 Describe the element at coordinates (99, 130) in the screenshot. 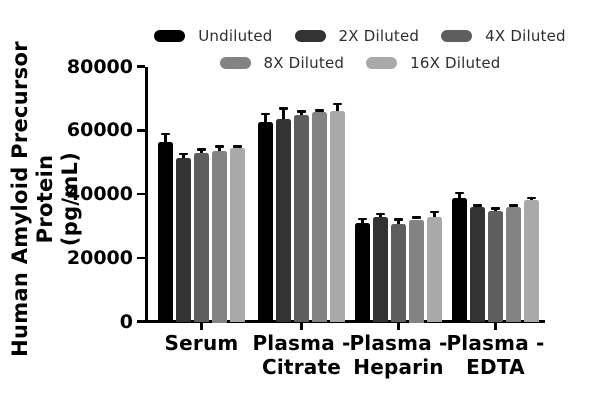

I see `y-tick-label: 60000` at that location.